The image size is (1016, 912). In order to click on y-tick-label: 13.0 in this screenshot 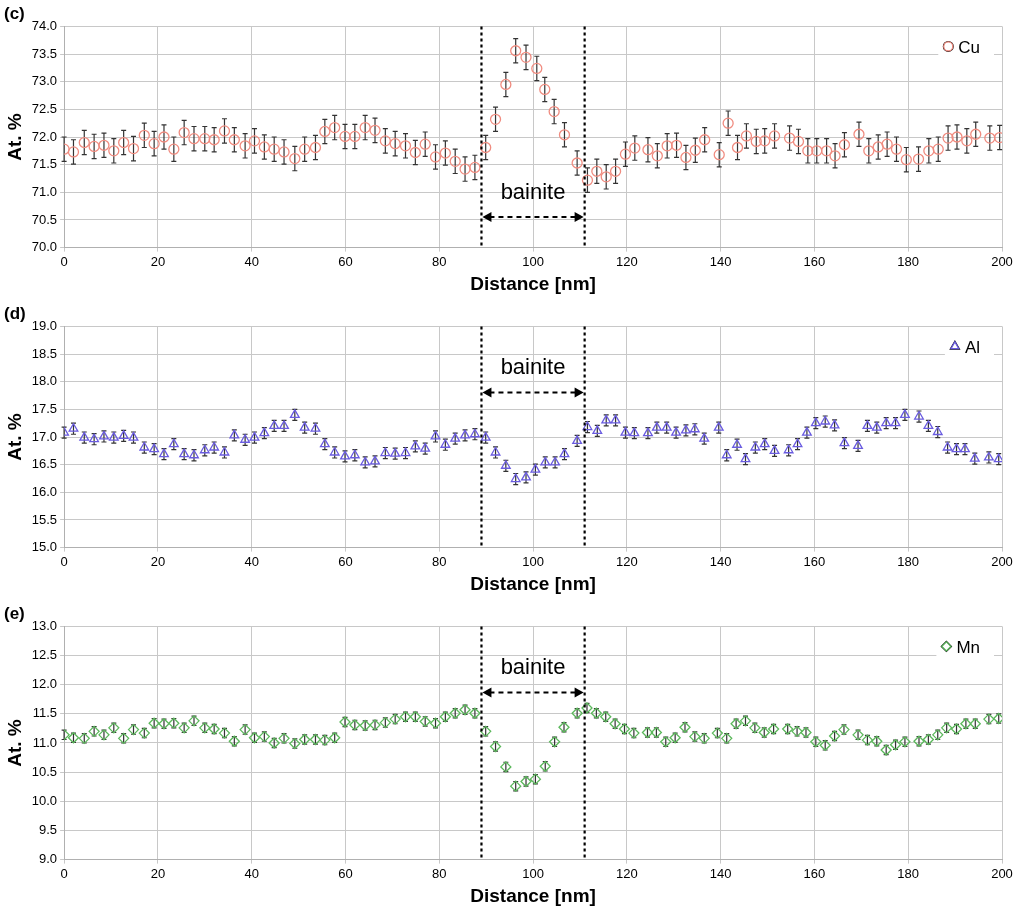, I will do `click(44, 625)`.